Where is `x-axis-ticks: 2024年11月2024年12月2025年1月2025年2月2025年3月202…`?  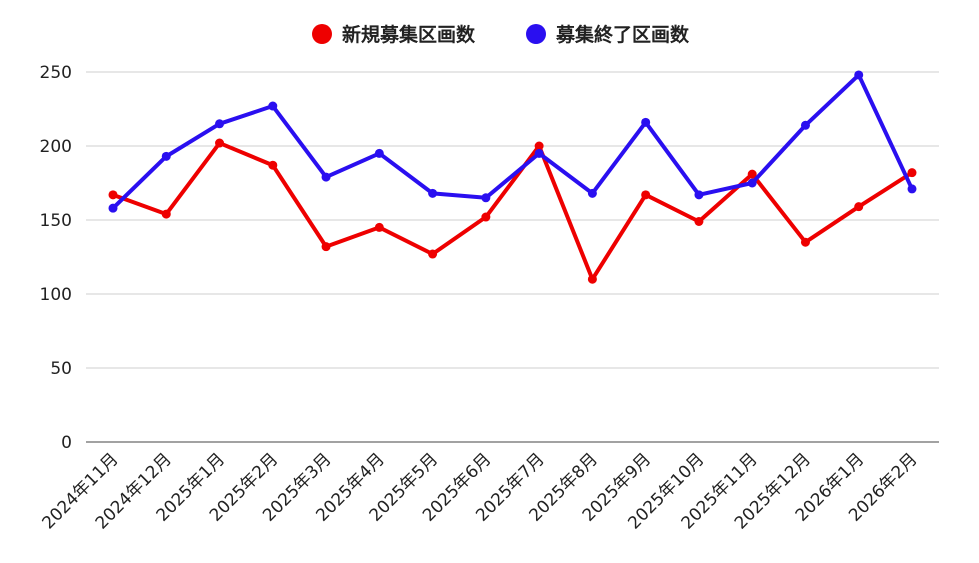 x-axis-ticks: 2024年11月2024年12月2025年1月2025年2月2025年3月202… is located at coordinates (479, 491).